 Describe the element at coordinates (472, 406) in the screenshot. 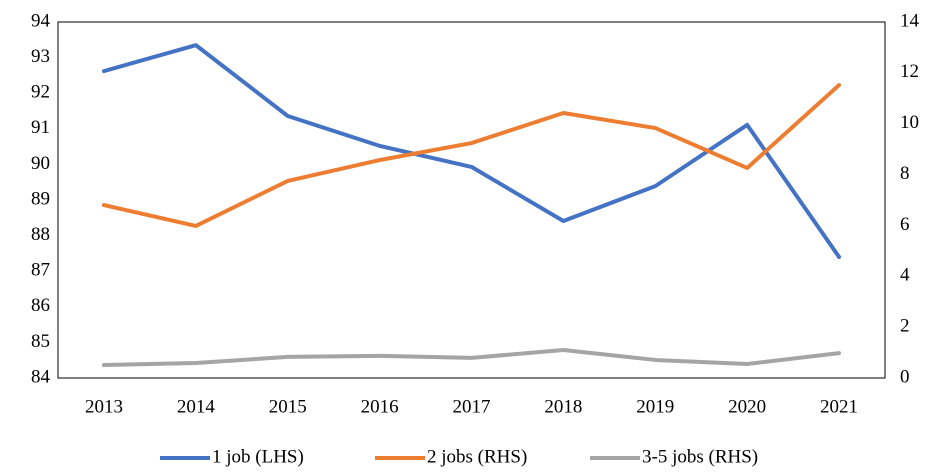

I see `x-tick-label: 2017` at that location.